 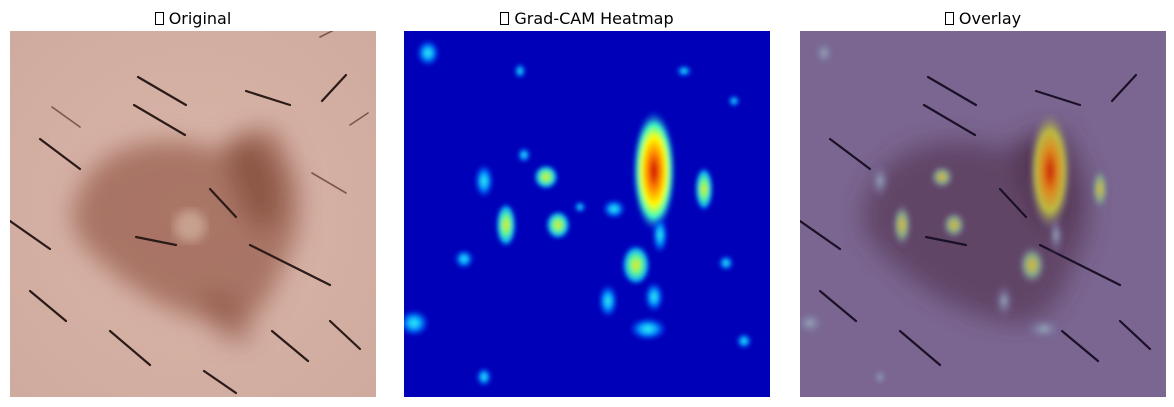 I want to click on overlay-title-text: Overlay, so click(x=990, y=18).